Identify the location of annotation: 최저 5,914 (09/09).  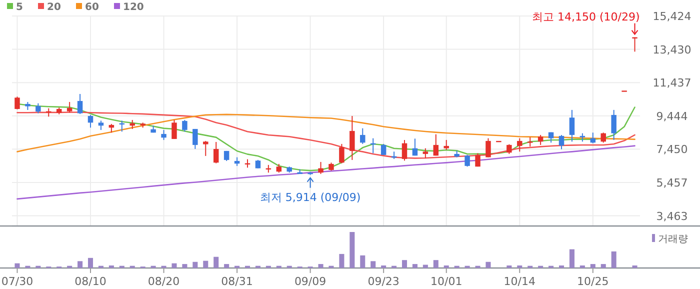
(310, 197).